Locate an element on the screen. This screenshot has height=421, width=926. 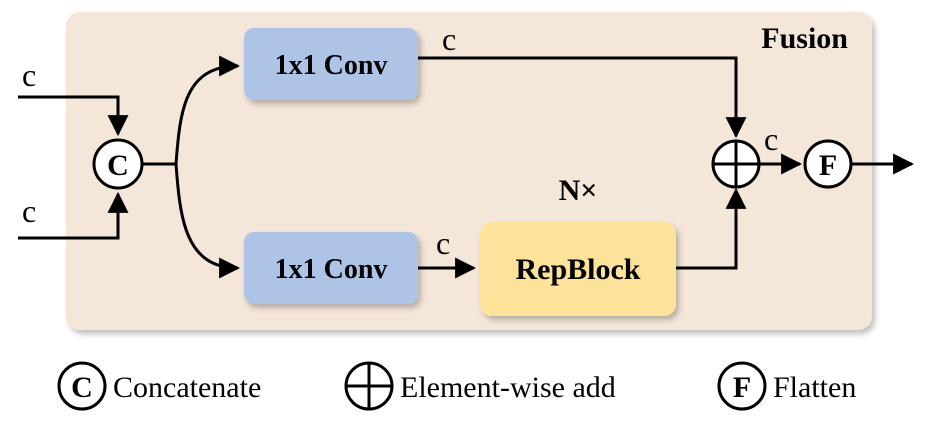
conv-bottom-out-label: c is located at coordinates (443, 243).